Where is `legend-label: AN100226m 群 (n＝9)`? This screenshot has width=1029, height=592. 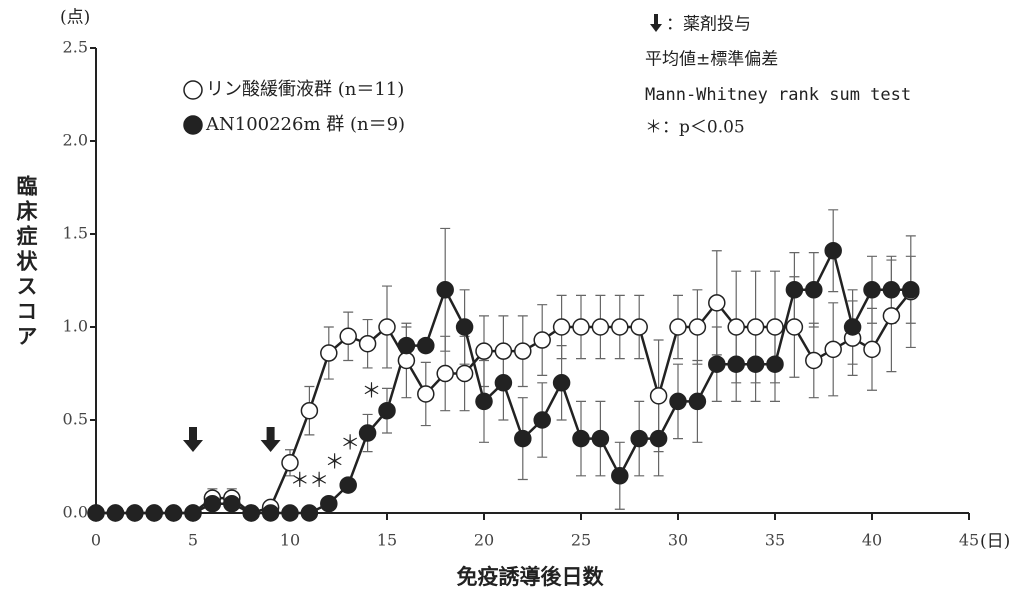
legend-label: AN100226m 群 (n＝9) is located at coordinates (305, 124).